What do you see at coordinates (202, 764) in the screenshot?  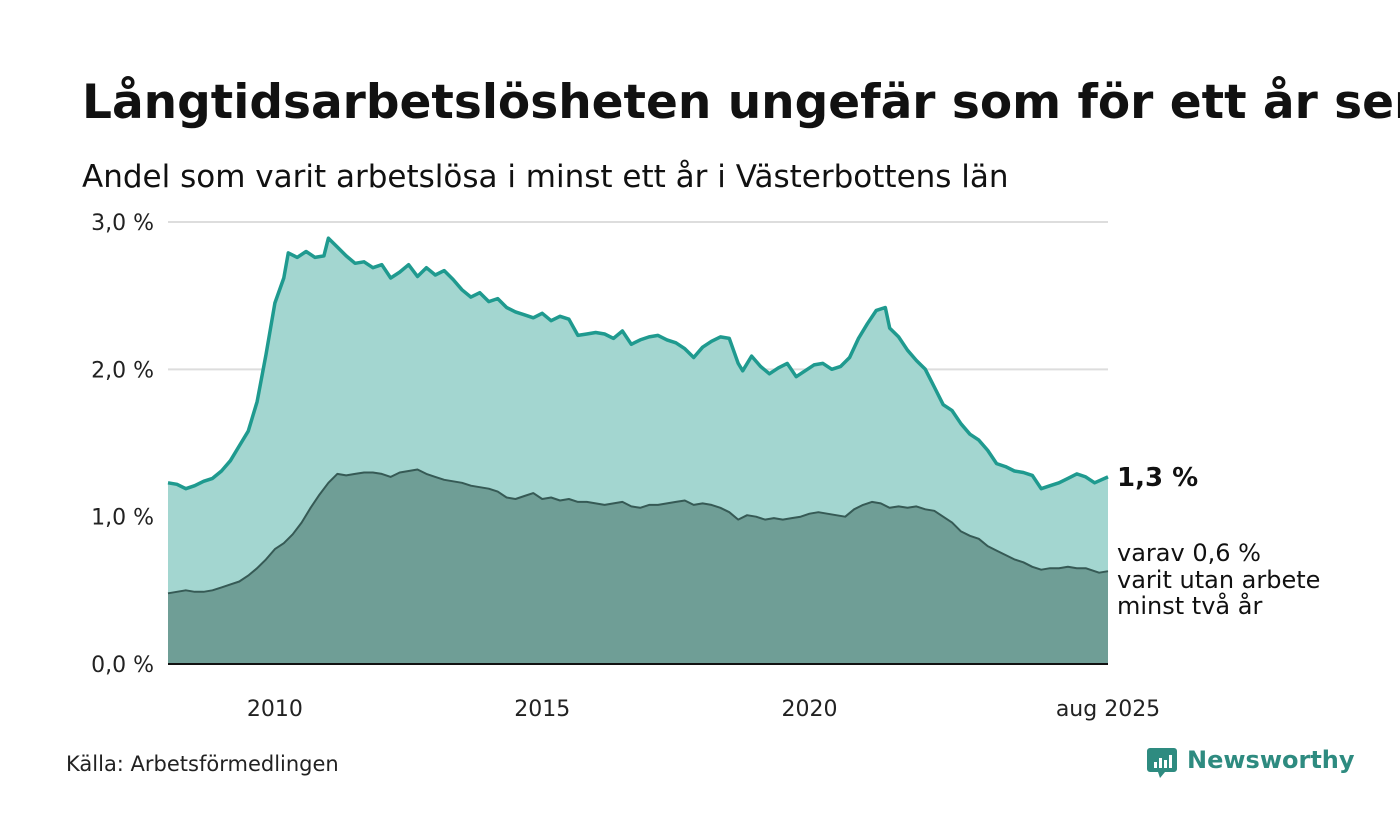 I see `source-text: Källa: Arbetsförmedlingen` at bounding box center [202, 764].